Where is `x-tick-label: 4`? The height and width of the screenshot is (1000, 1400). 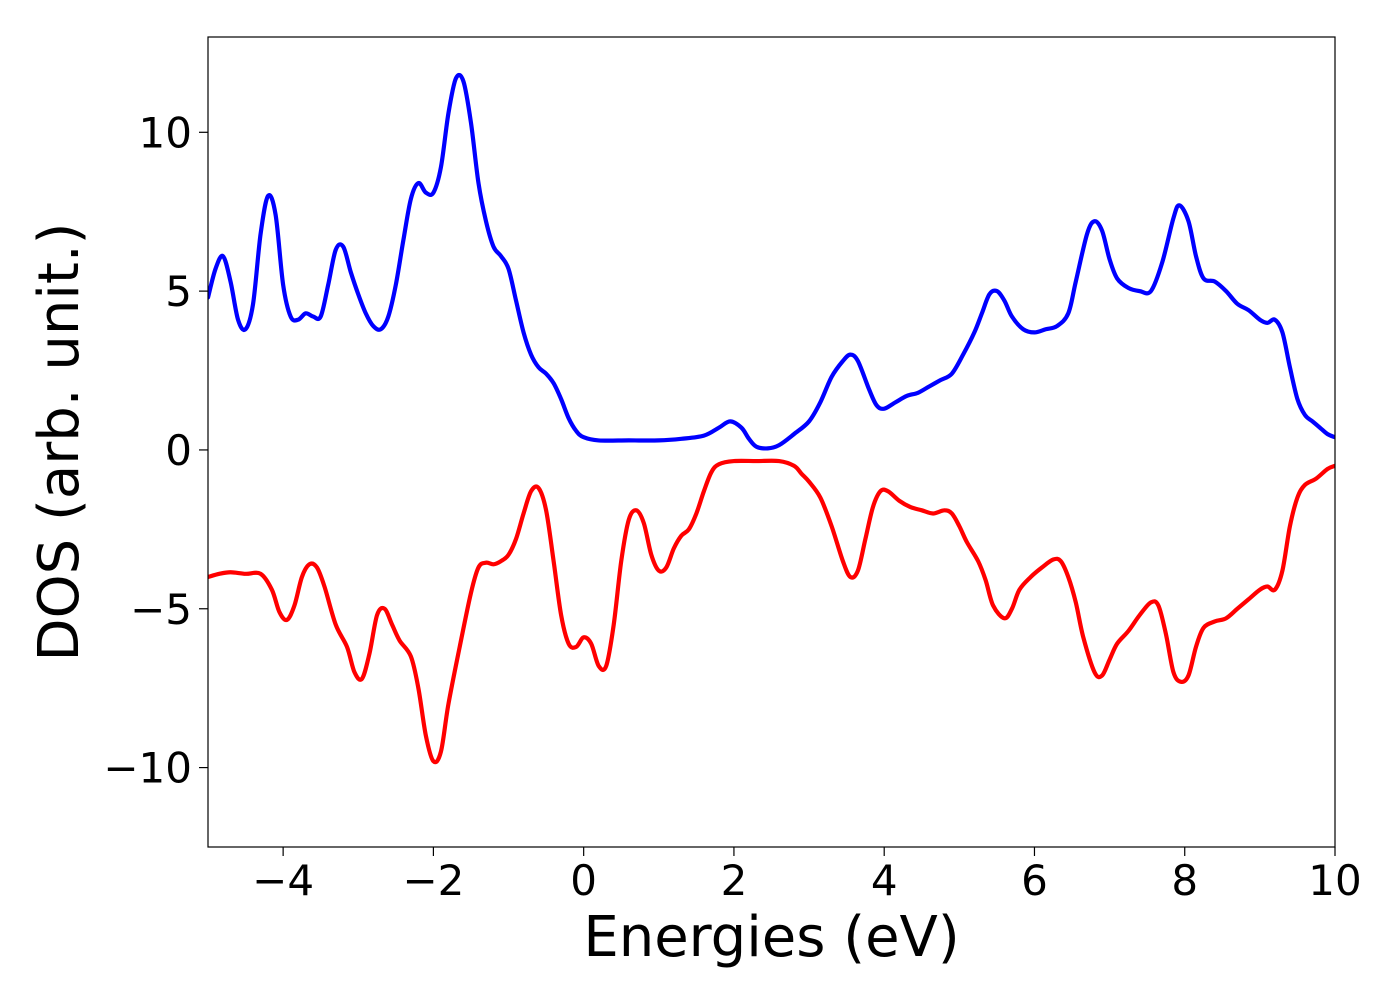 x-tick-label: 4 is located at coordinates (884, 880).